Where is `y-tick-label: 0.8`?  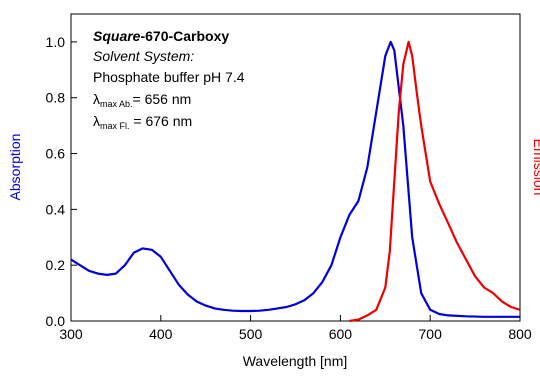
y-tick-label: 0.8 is located at coordinates (56, 98).